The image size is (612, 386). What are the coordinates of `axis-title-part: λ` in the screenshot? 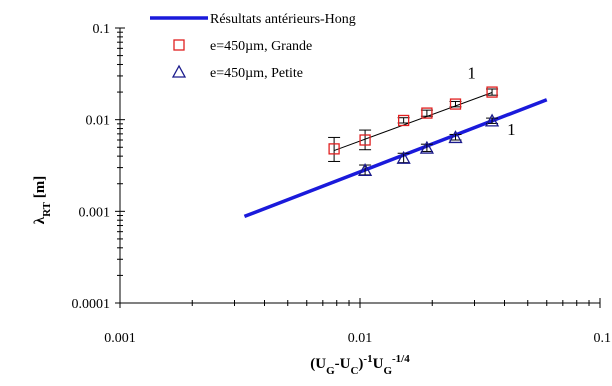 It's located at (40, 220).